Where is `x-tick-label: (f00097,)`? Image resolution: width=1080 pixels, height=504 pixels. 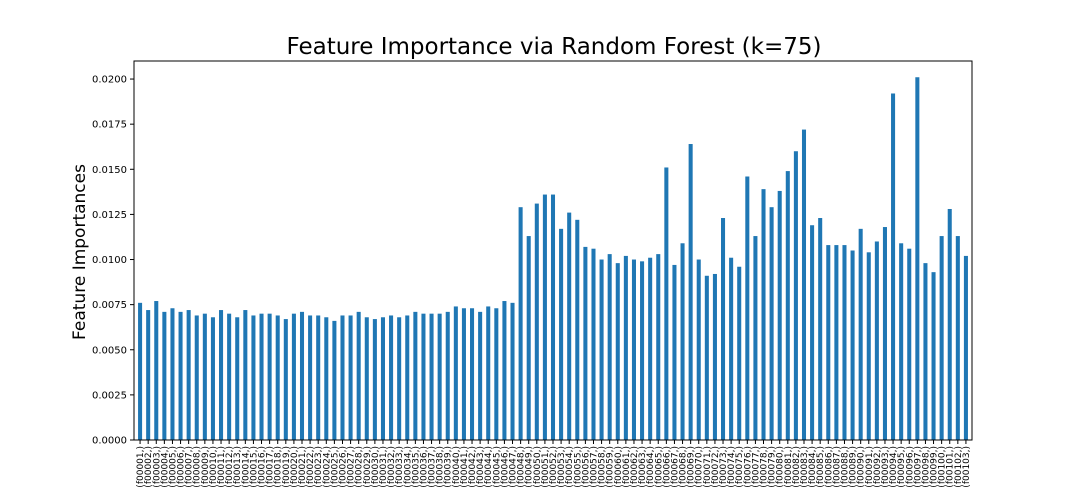
x-tick-label: (f00097,) is located at coordinates (918, 467).